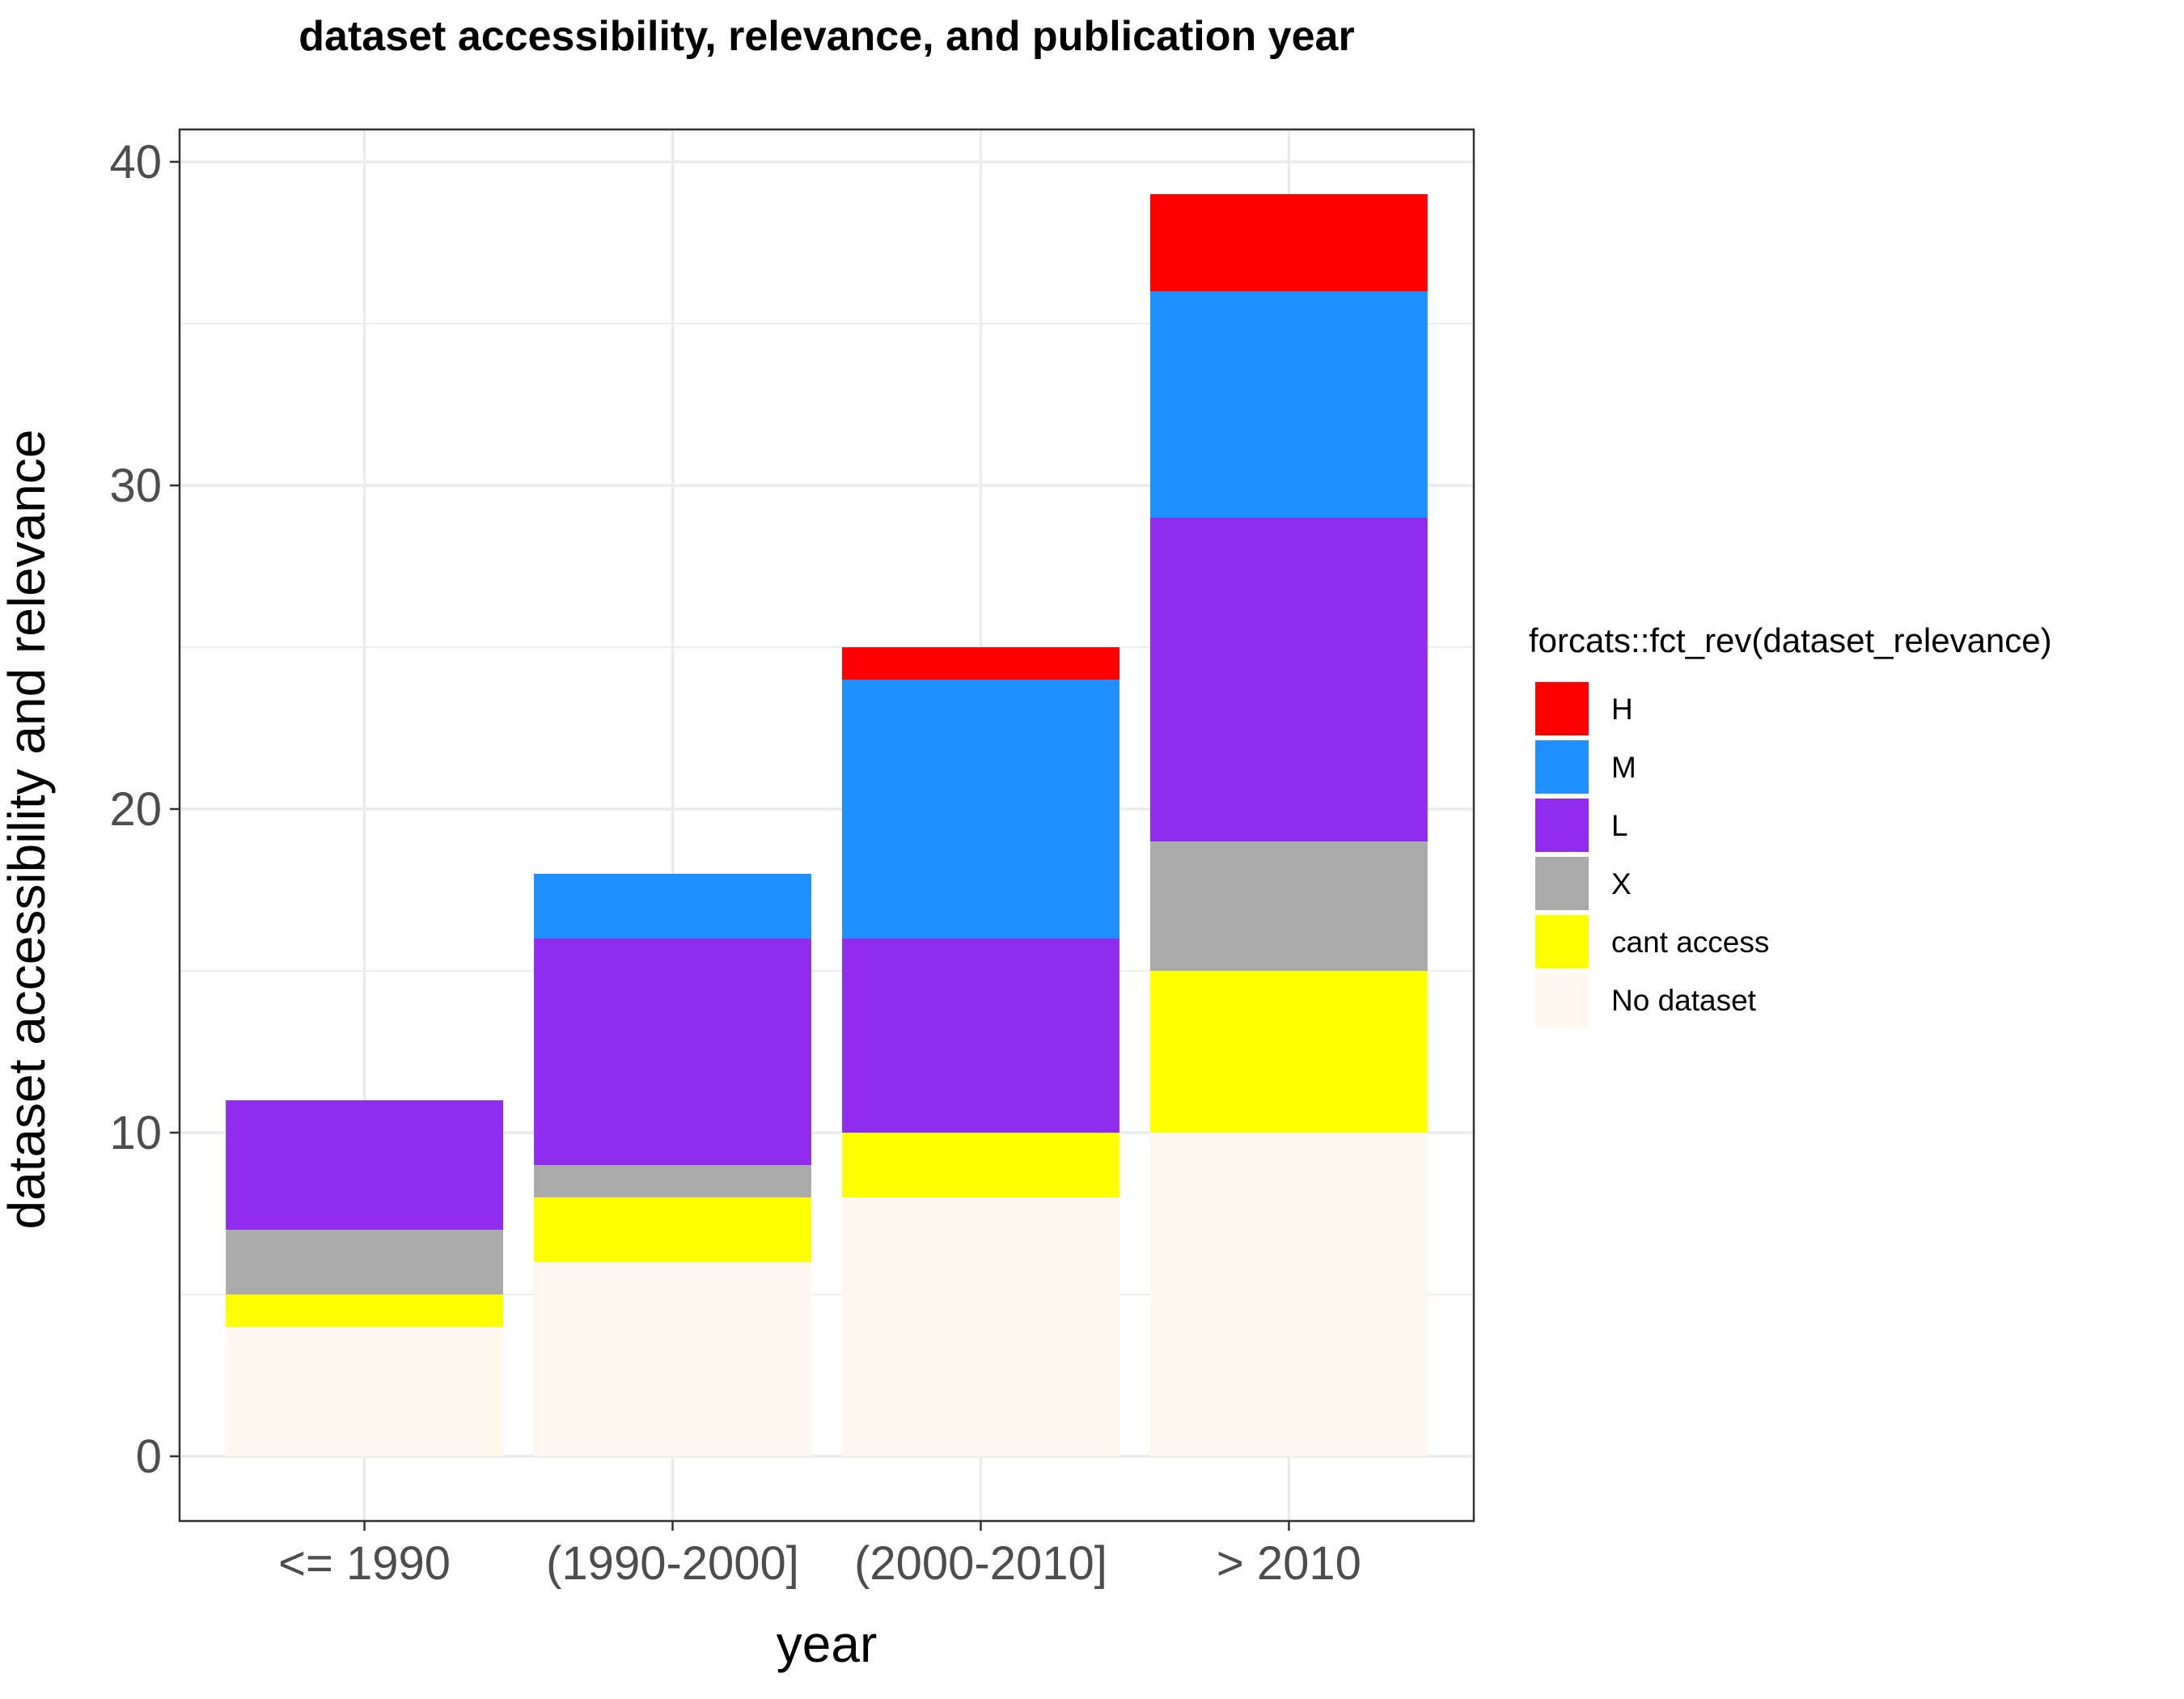  What do you see at coordinates (1562, 883) in the screenshot?
I see `legend-key-x` at bounding box center [1562, 883].